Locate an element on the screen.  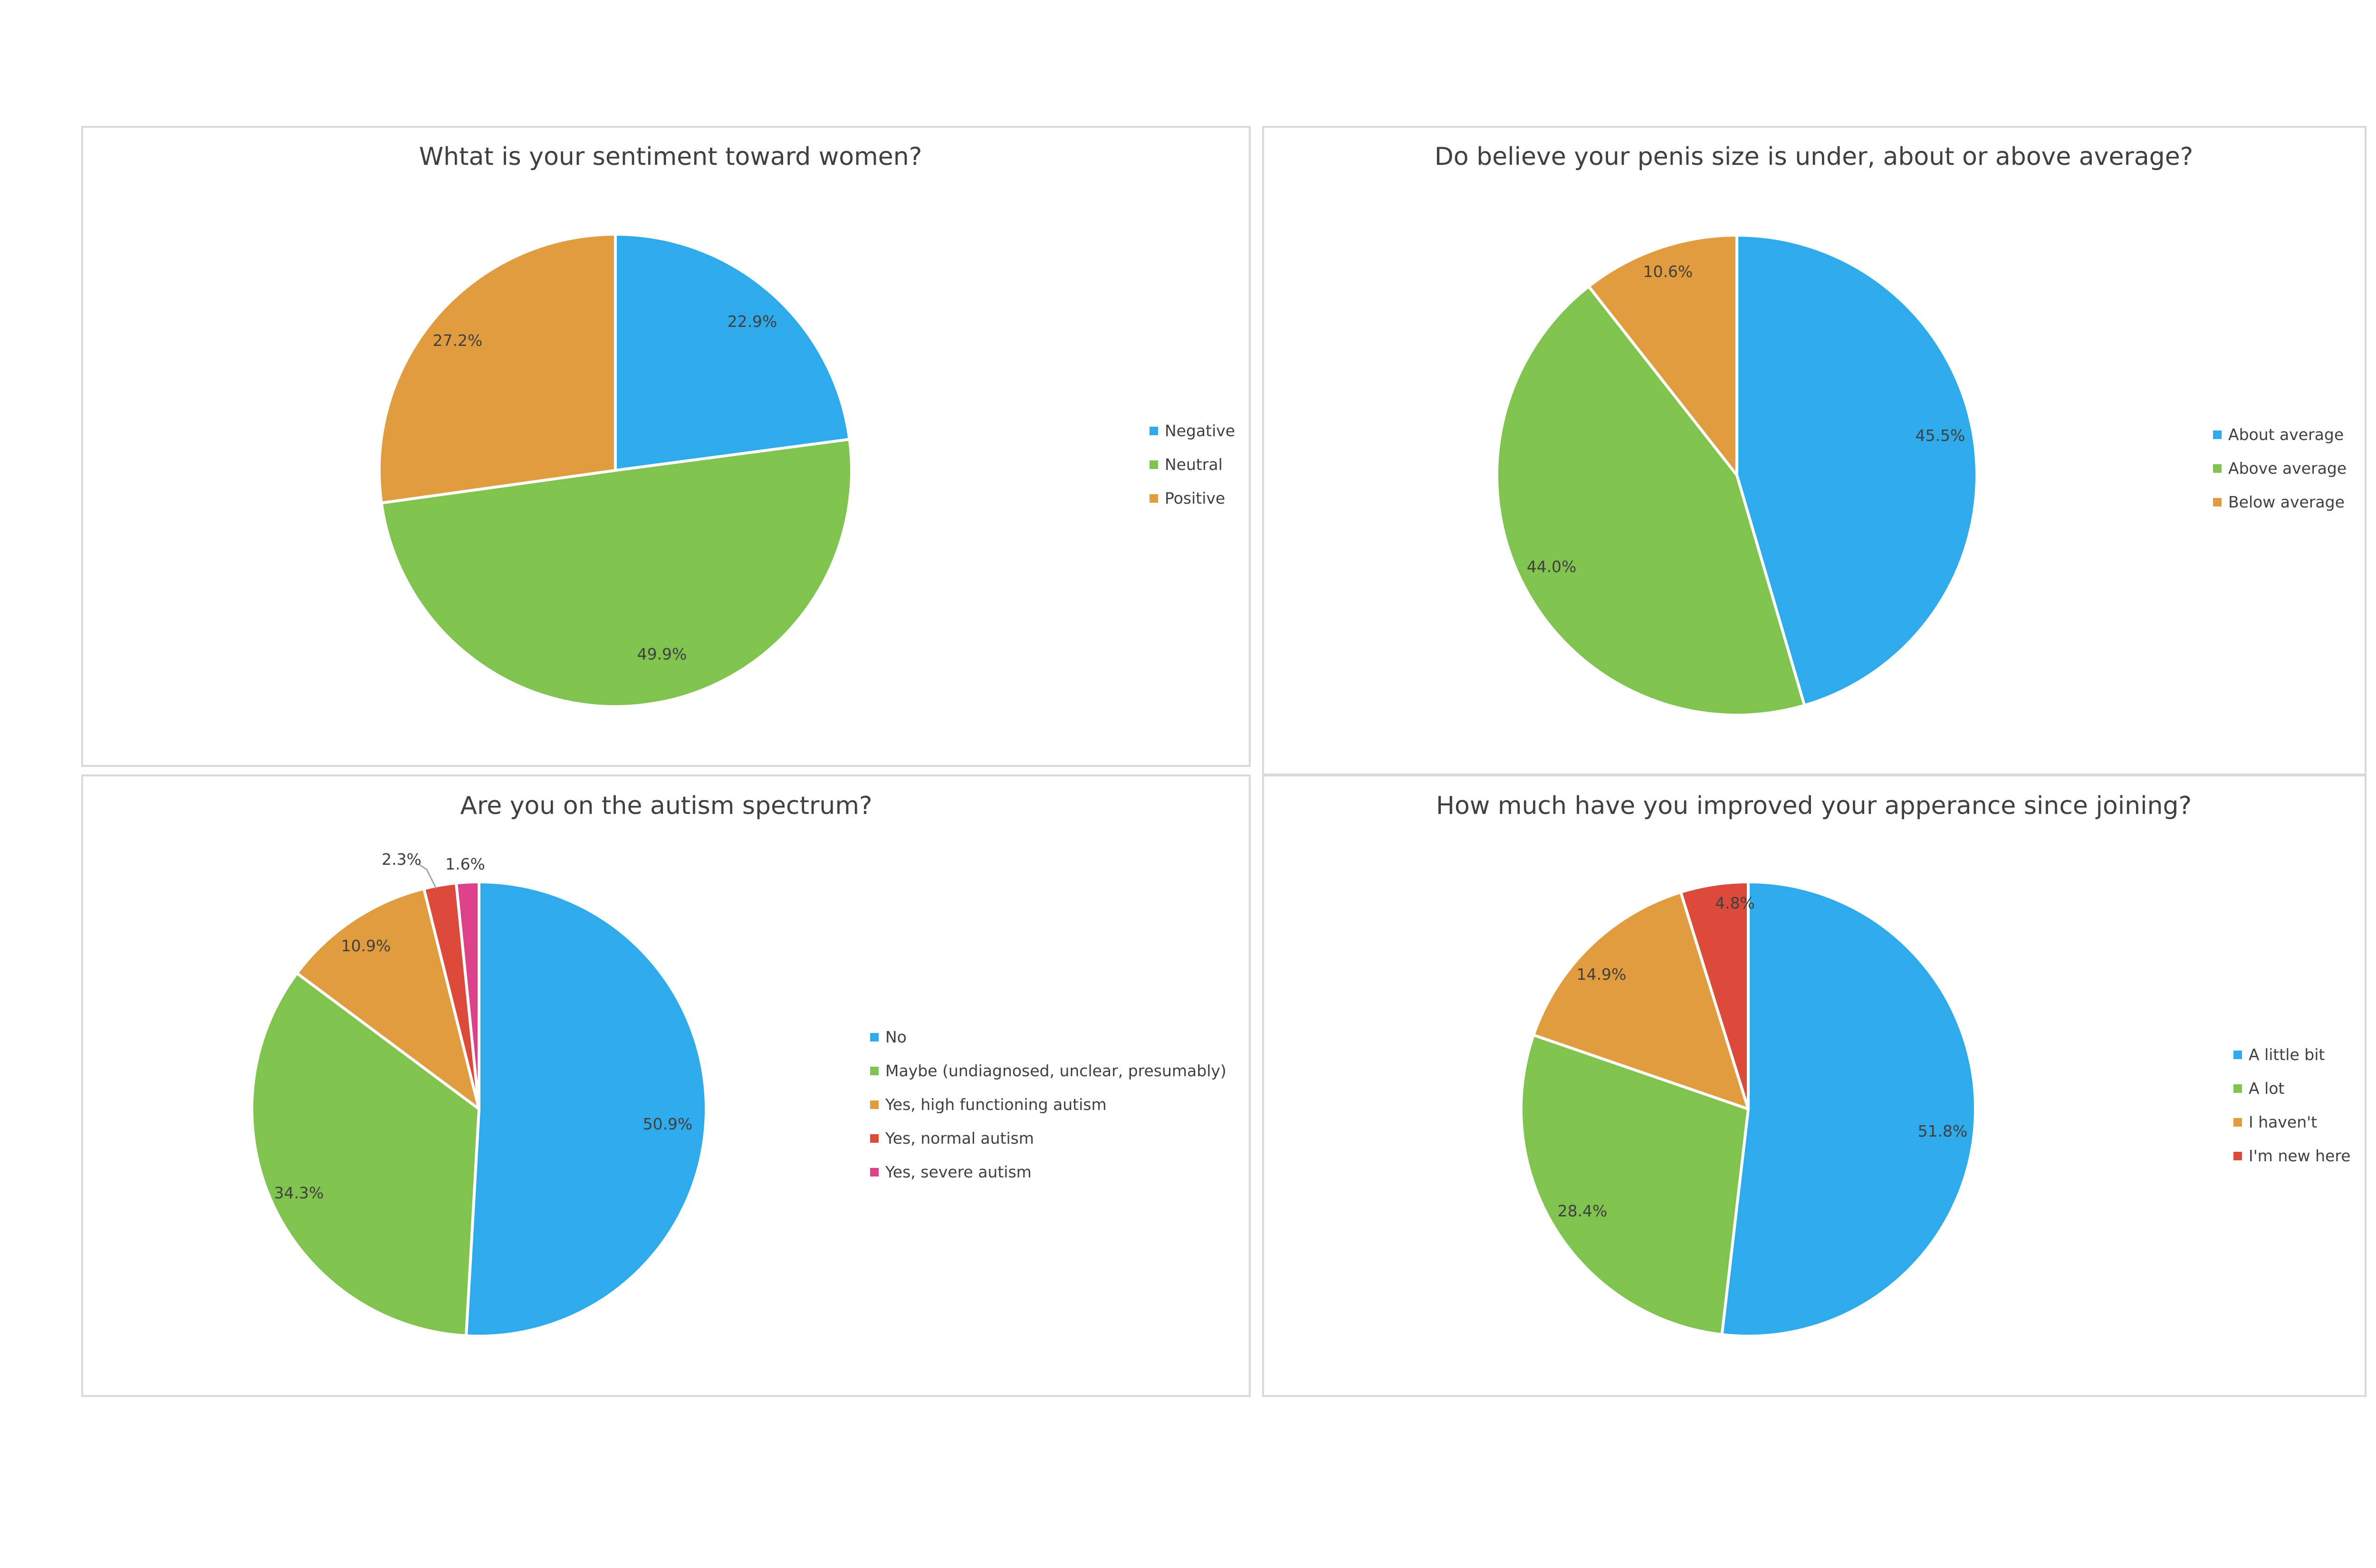
legend-label: I'm new here is located at coordinates (2300, 1156).